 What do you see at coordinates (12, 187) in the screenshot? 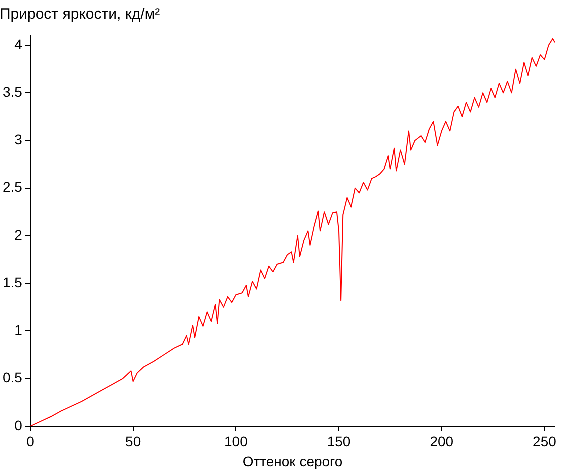
I see `y-tick-label: 2.5` at bounding box center [12, 187].